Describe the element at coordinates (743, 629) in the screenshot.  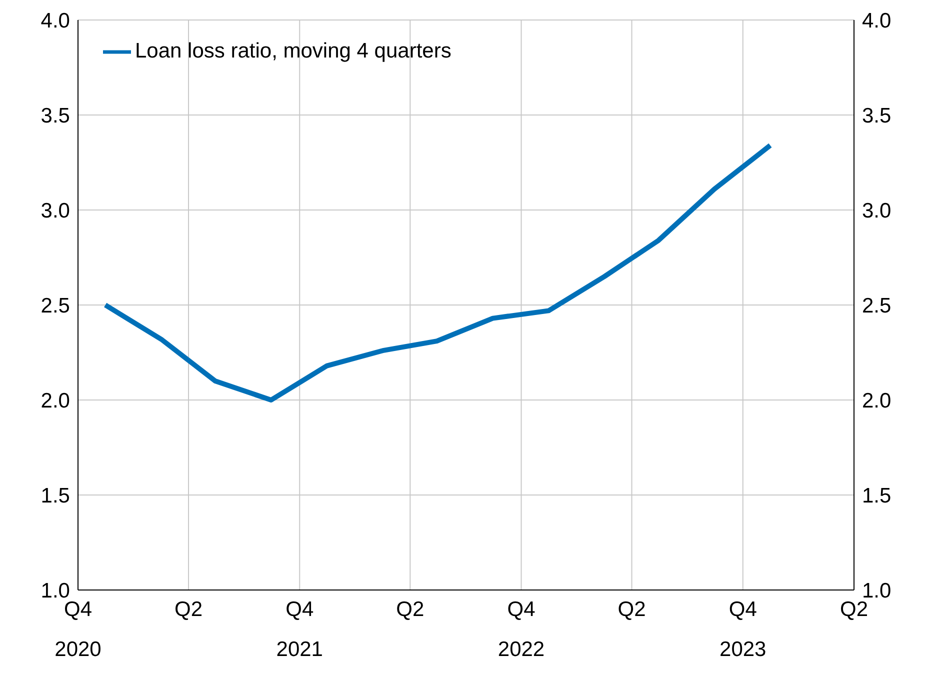
I see `x-tick-label: Q4 2023` at that location.